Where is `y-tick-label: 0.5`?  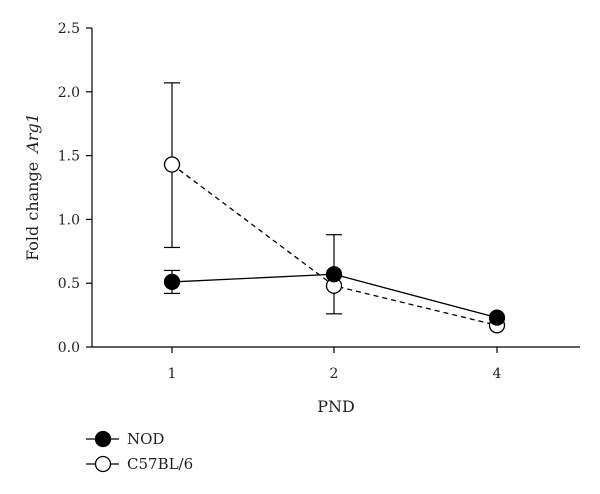
y-tick-label: 0.5 is located at coordinates (69, 284).